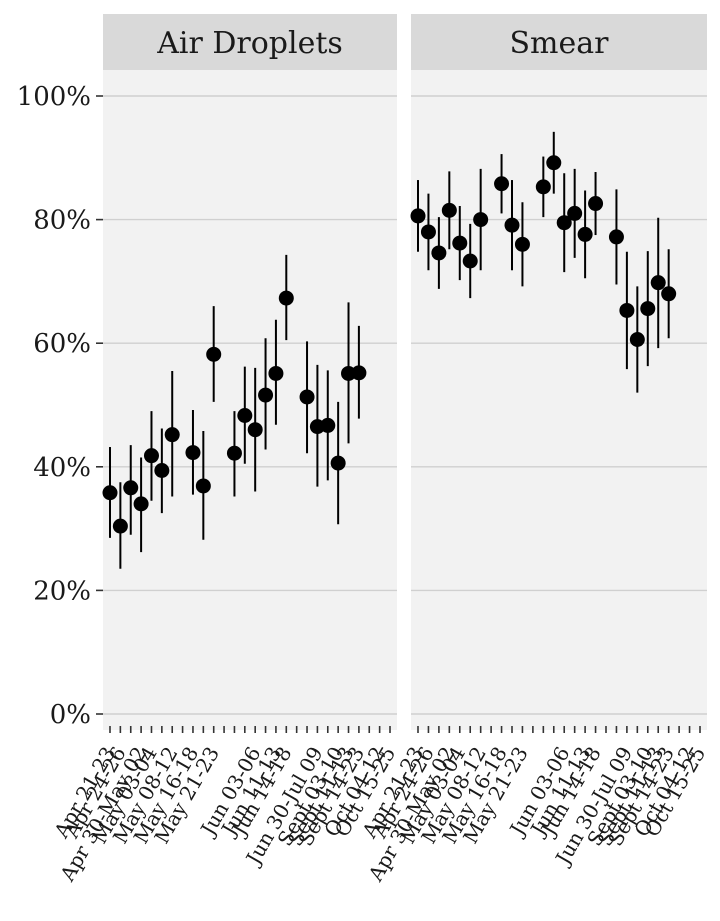 The image size is (720, 921). I want to click on y-tick-label: 0%, so click(70, 715).